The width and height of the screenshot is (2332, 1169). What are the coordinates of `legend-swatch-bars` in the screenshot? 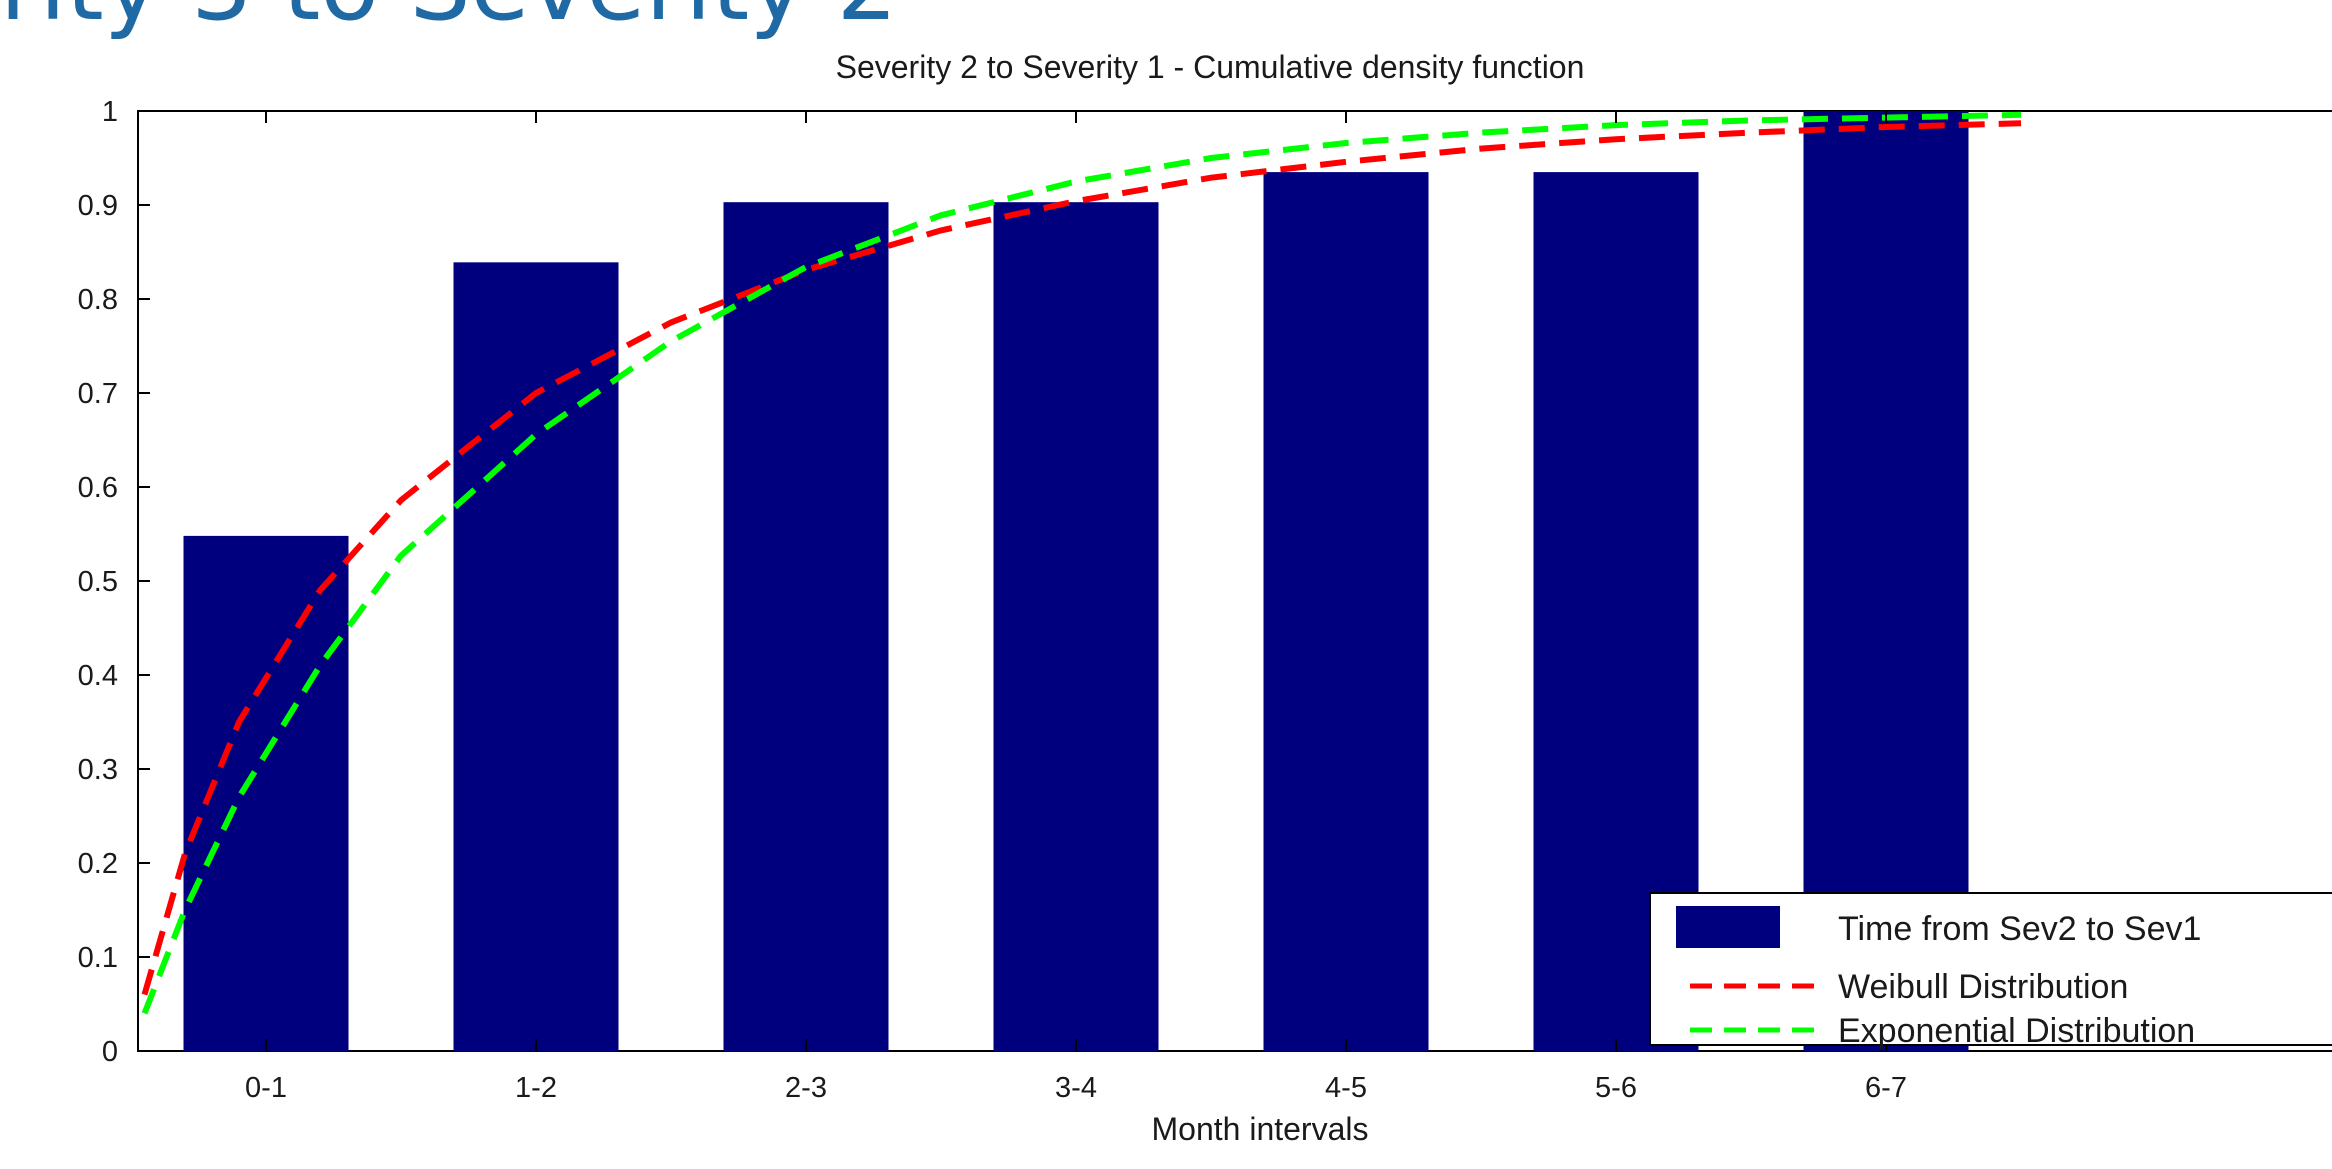 It's located at (1728, 927).